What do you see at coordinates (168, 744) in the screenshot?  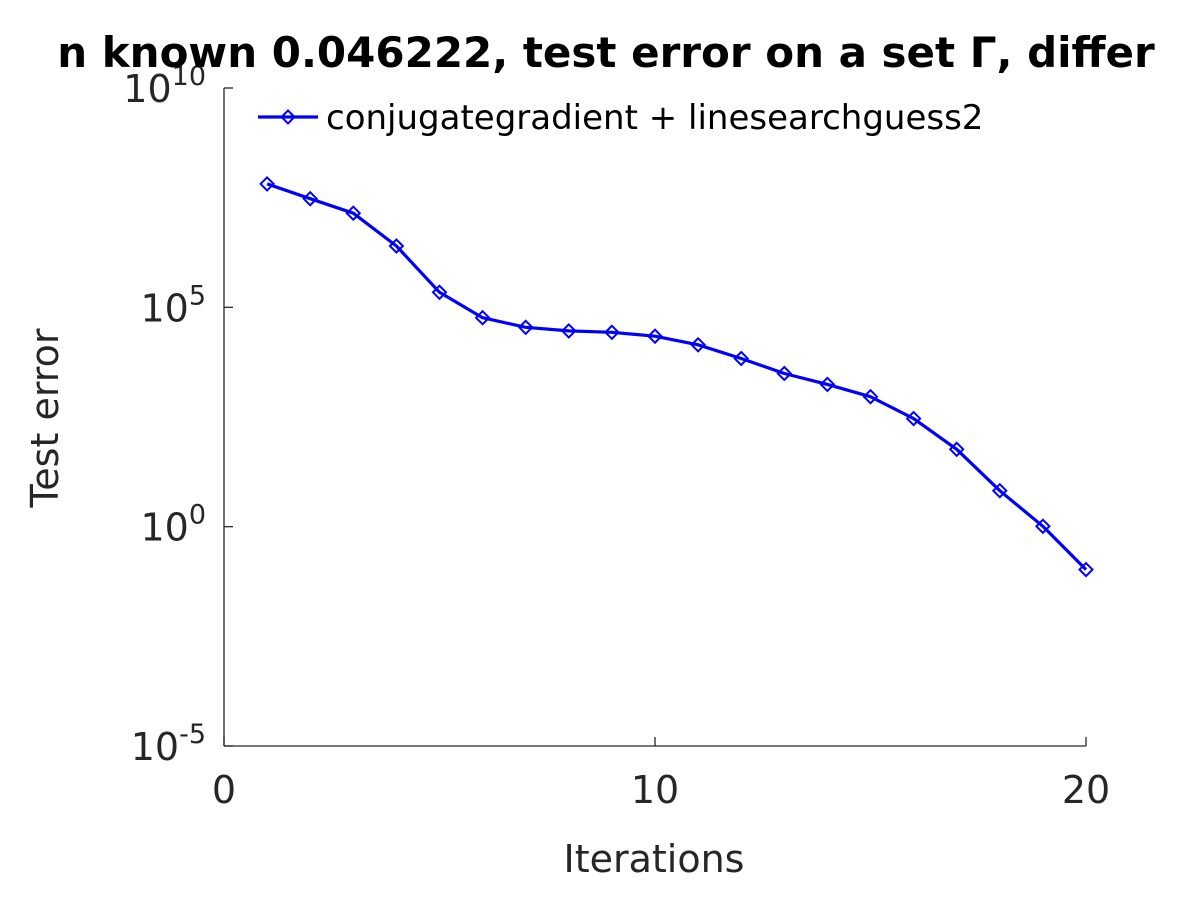 I see `y-tick-label: 10⁻⁵` at bounding box center [168, 744].